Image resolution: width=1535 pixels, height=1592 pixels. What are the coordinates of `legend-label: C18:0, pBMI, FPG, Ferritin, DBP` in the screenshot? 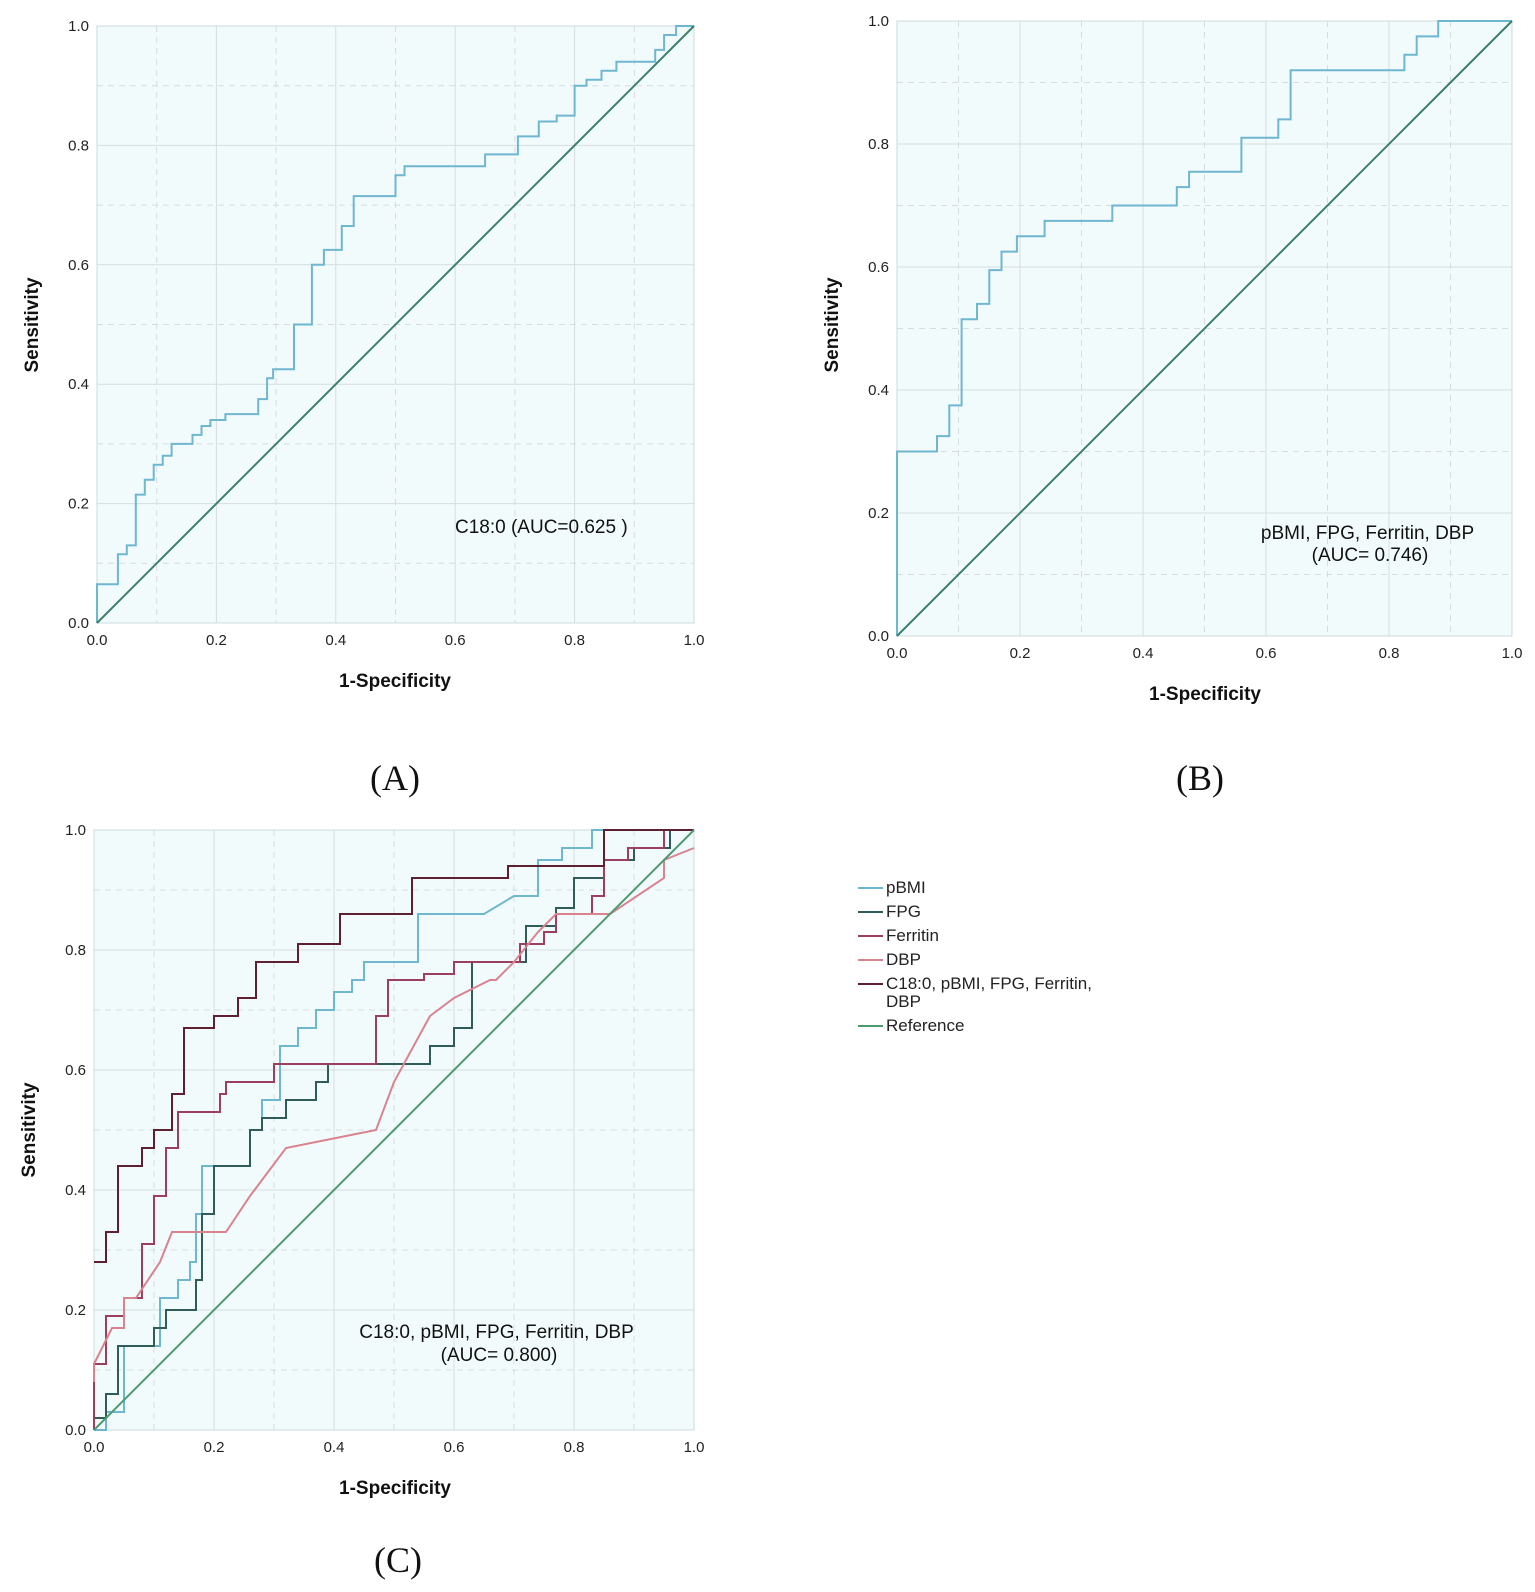 It's located at (989, 992).